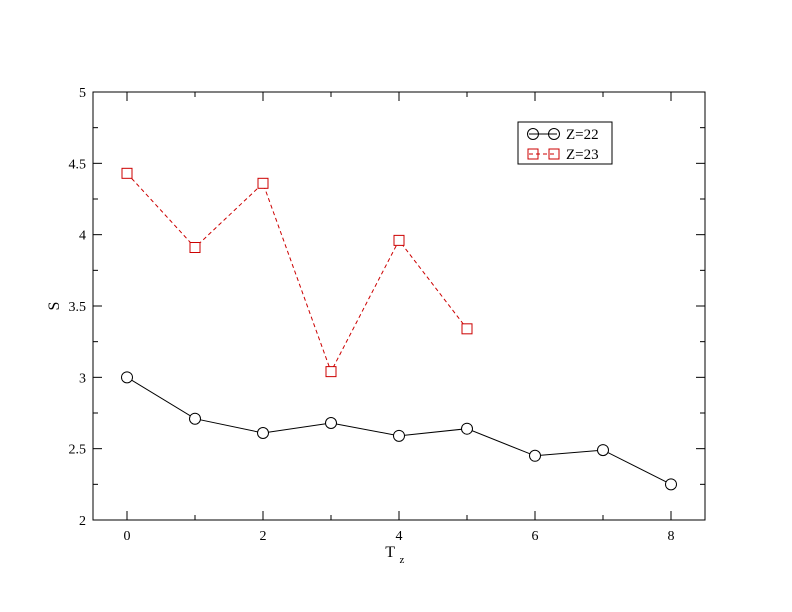 The height and width of the screenshot is (612, 792). Describe the element at coordinates (390, 552) in the screenshot. I see `x-axis-title: T` at that location.